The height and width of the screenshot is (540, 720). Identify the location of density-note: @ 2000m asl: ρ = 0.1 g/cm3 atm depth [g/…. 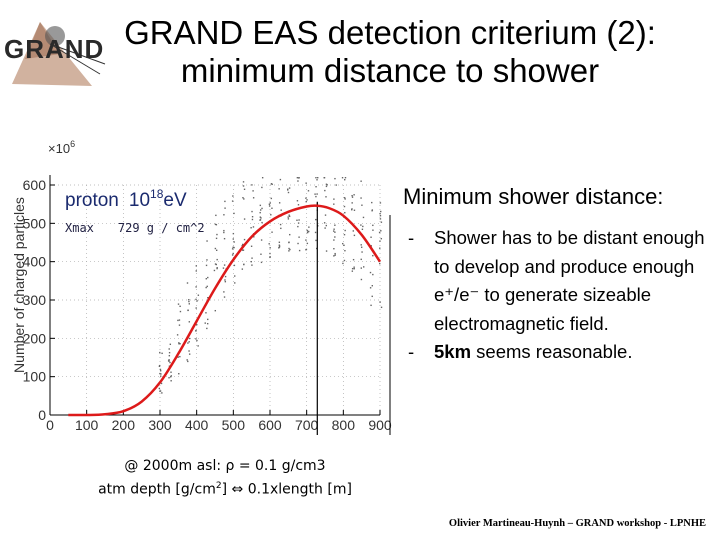
(225, 478).